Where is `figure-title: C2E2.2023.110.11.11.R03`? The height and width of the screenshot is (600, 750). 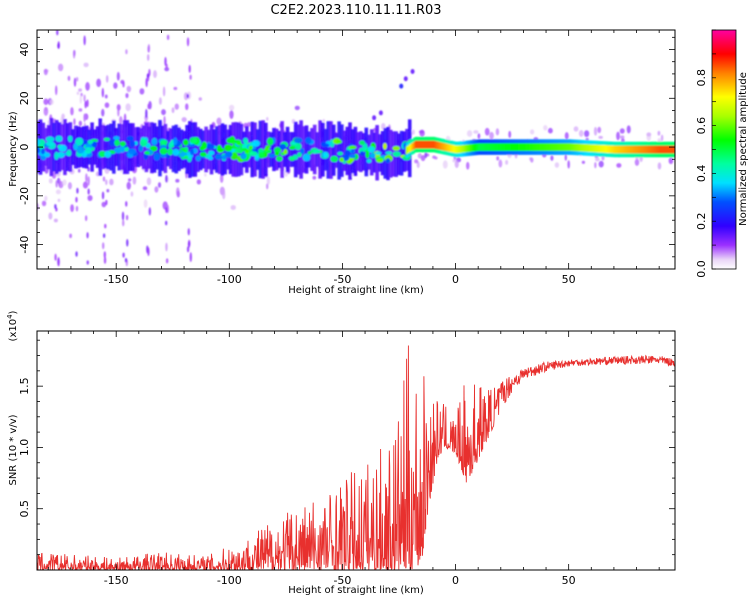
figure-title: C2E2.2023.110.11.11.R03 is located at coordinates (355, 10).